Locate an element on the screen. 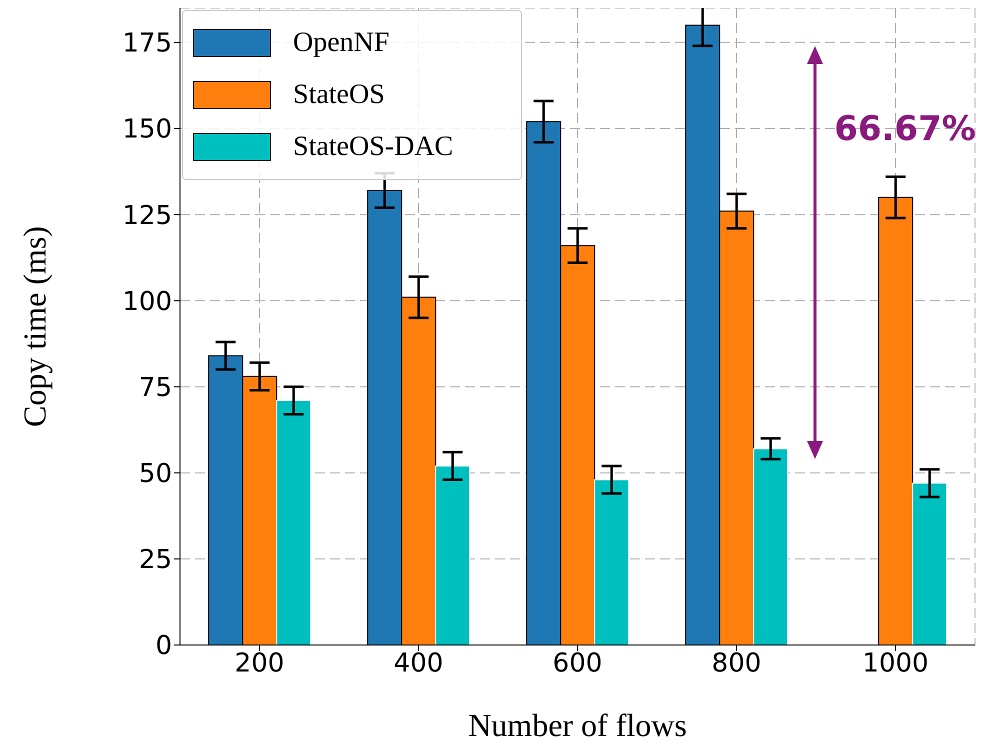 Image resolution: width=987 pixels, height=746 pixels. y-tick-label: 75 is located at coordinates (155, 387).